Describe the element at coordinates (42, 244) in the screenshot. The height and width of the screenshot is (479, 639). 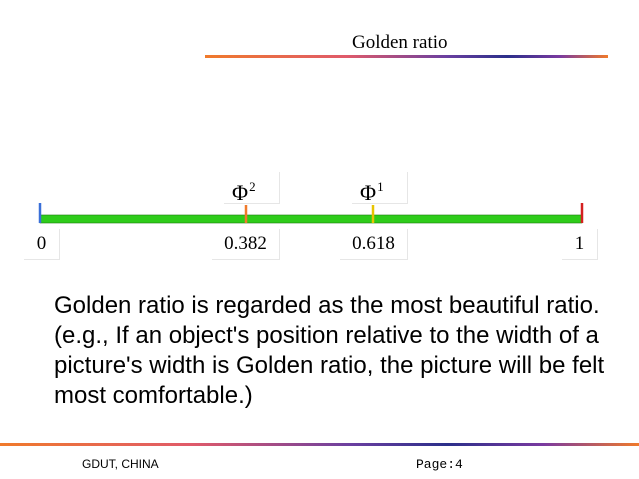
I see `tick-label-0: 0` at that location.